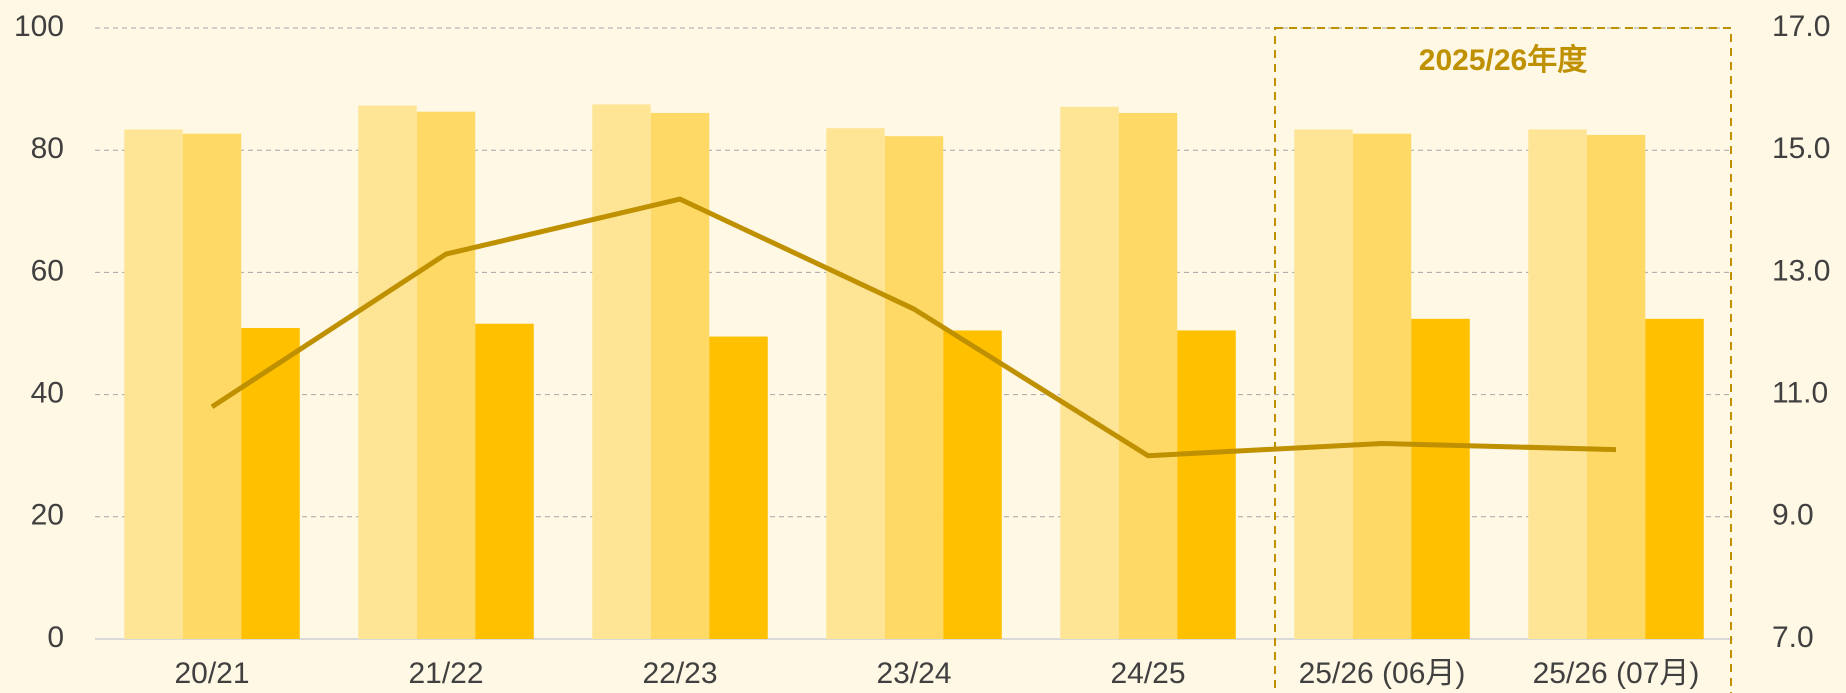  I want to click on x-tick-label: 21/22, so click(445, 673).